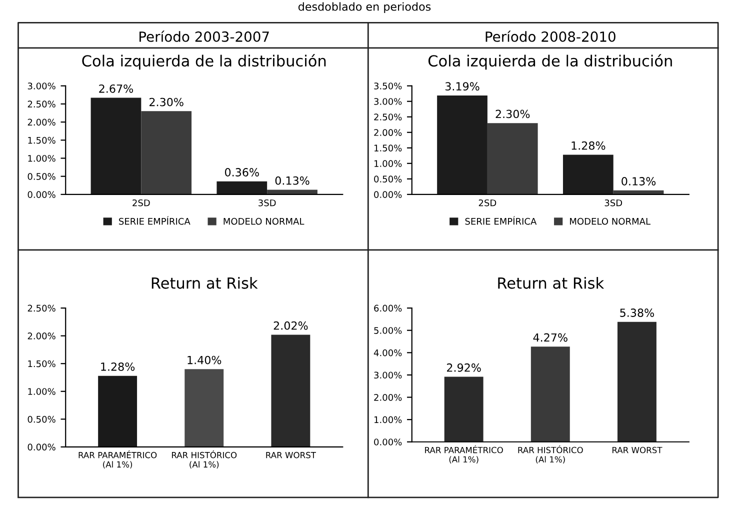  Describe the element at coordinates (463, 367) in the screenshot. I see `data-label: 2.92%` at that location.